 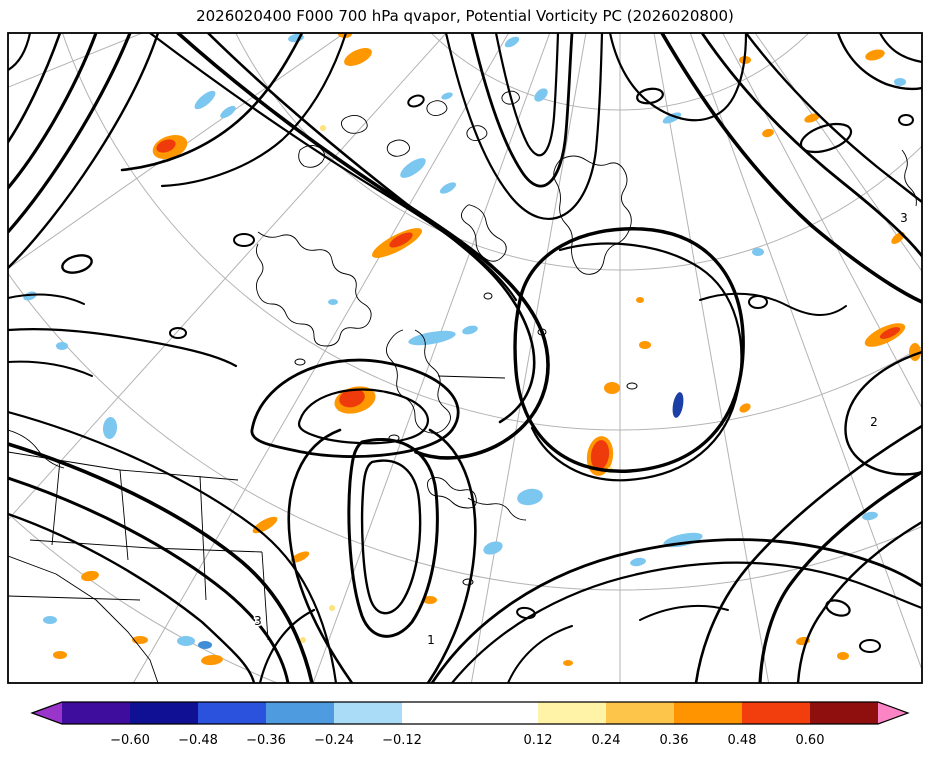 What do you see at coordinates (402, 740) in the screenshot?
I see `colorbar-tick-label: −0.12` at bounding box center [402, 740].